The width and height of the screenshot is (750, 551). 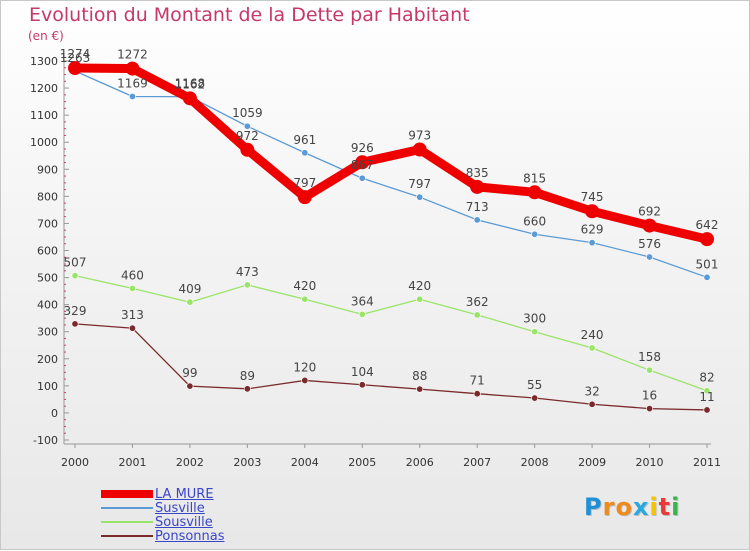 I want to click on data-label-ponsonnas: 71, so click(x=477, y=381).